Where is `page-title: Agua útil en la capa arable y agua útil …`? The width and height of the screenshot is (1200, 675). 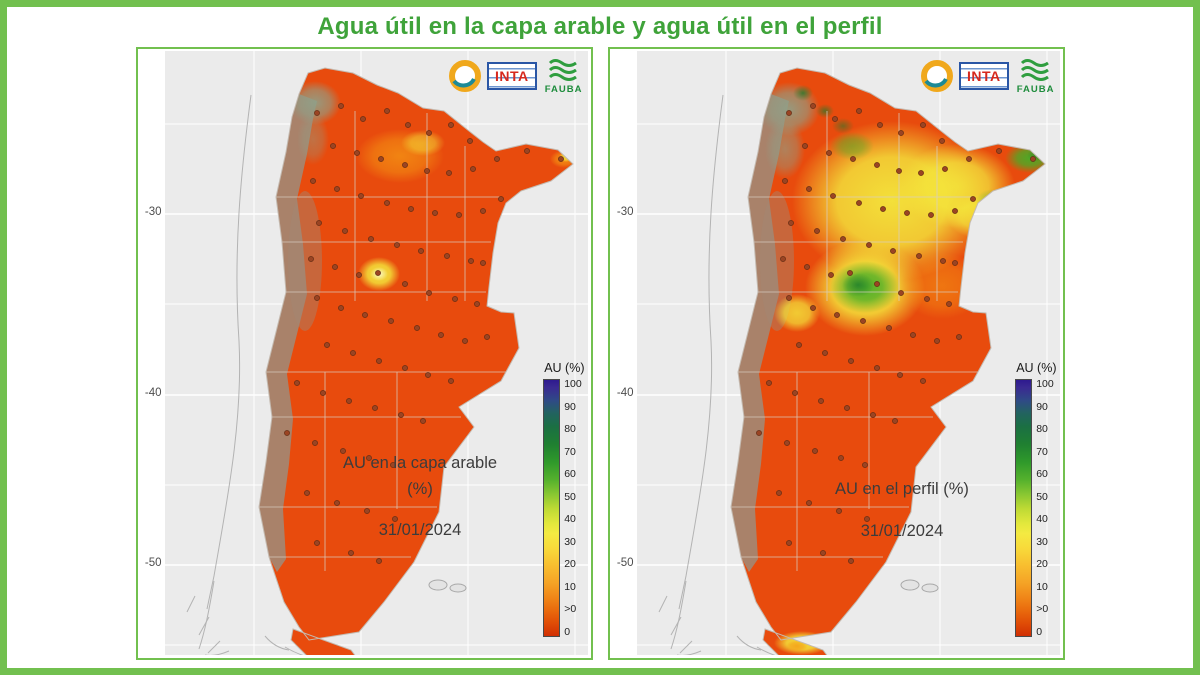
page-title: Agua útil en la capa arable y agua útil … is located at coordinates (600, 26).